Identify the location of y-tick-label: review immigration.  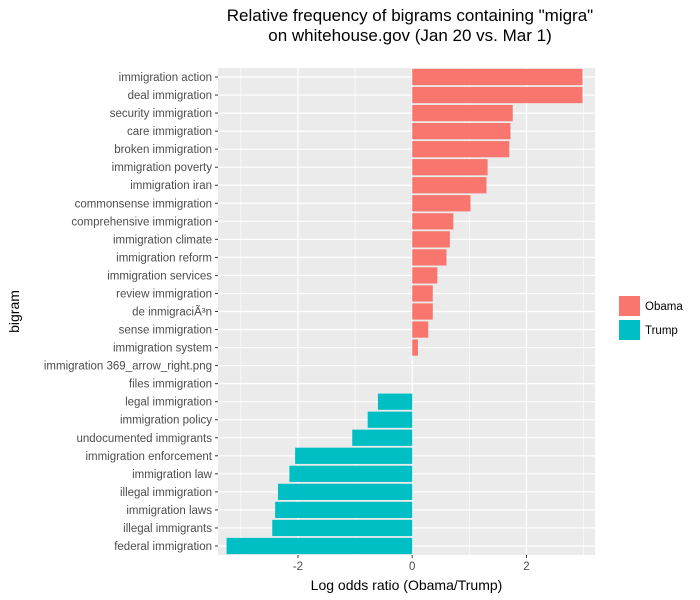
(164, 294).